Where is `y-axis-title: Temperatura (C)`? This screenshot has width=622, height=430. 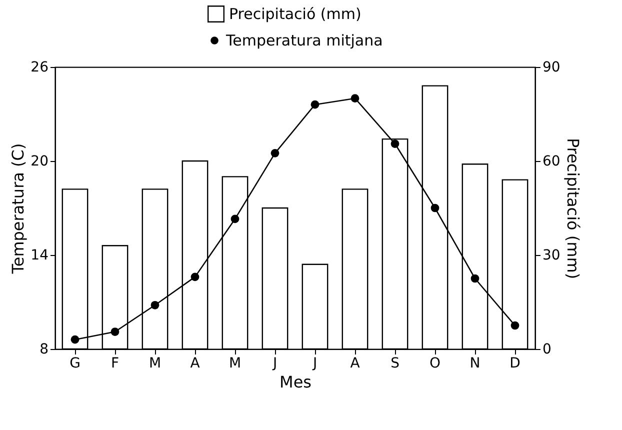 y-axis-title: Temperatura (C) is located at coordinates (18, 209).